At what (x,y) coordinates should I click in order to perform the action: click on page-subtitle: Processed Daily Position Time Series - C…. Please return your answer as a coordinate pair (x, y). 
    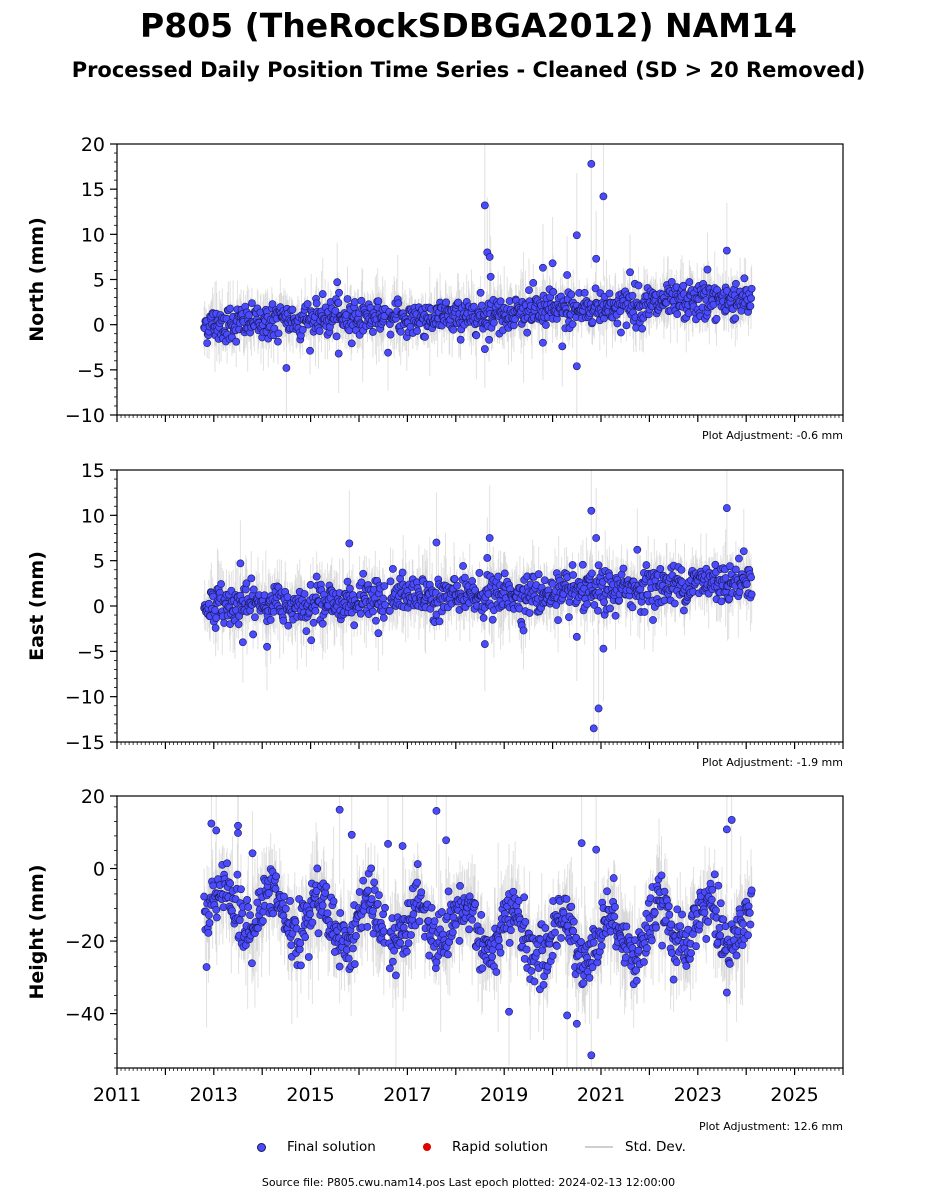
    Looking at the image, I should click on (468, 70).